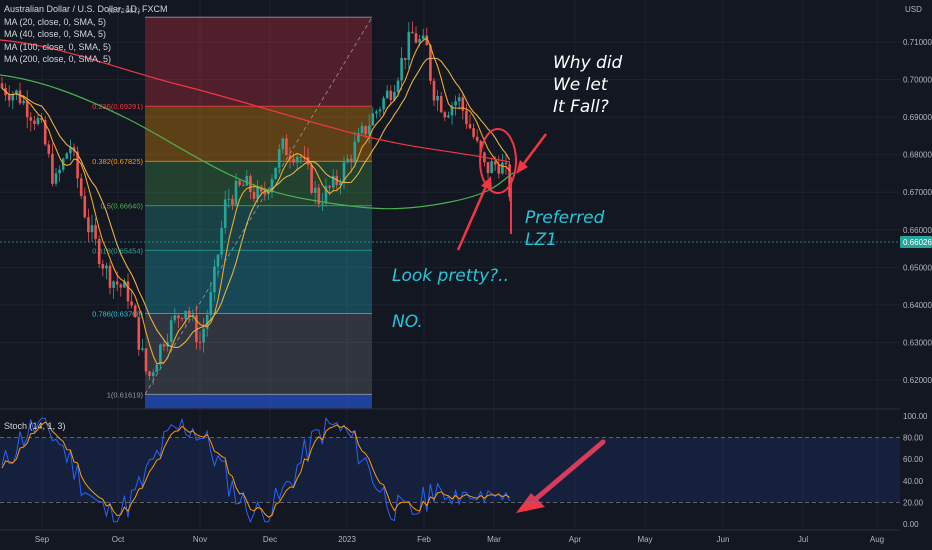 This screenshot has height=550, width=932. What do you see at coordinates (472, 217) in the screenshot?
I see `arrow-pretty-line` at bounding box center [472, 217].